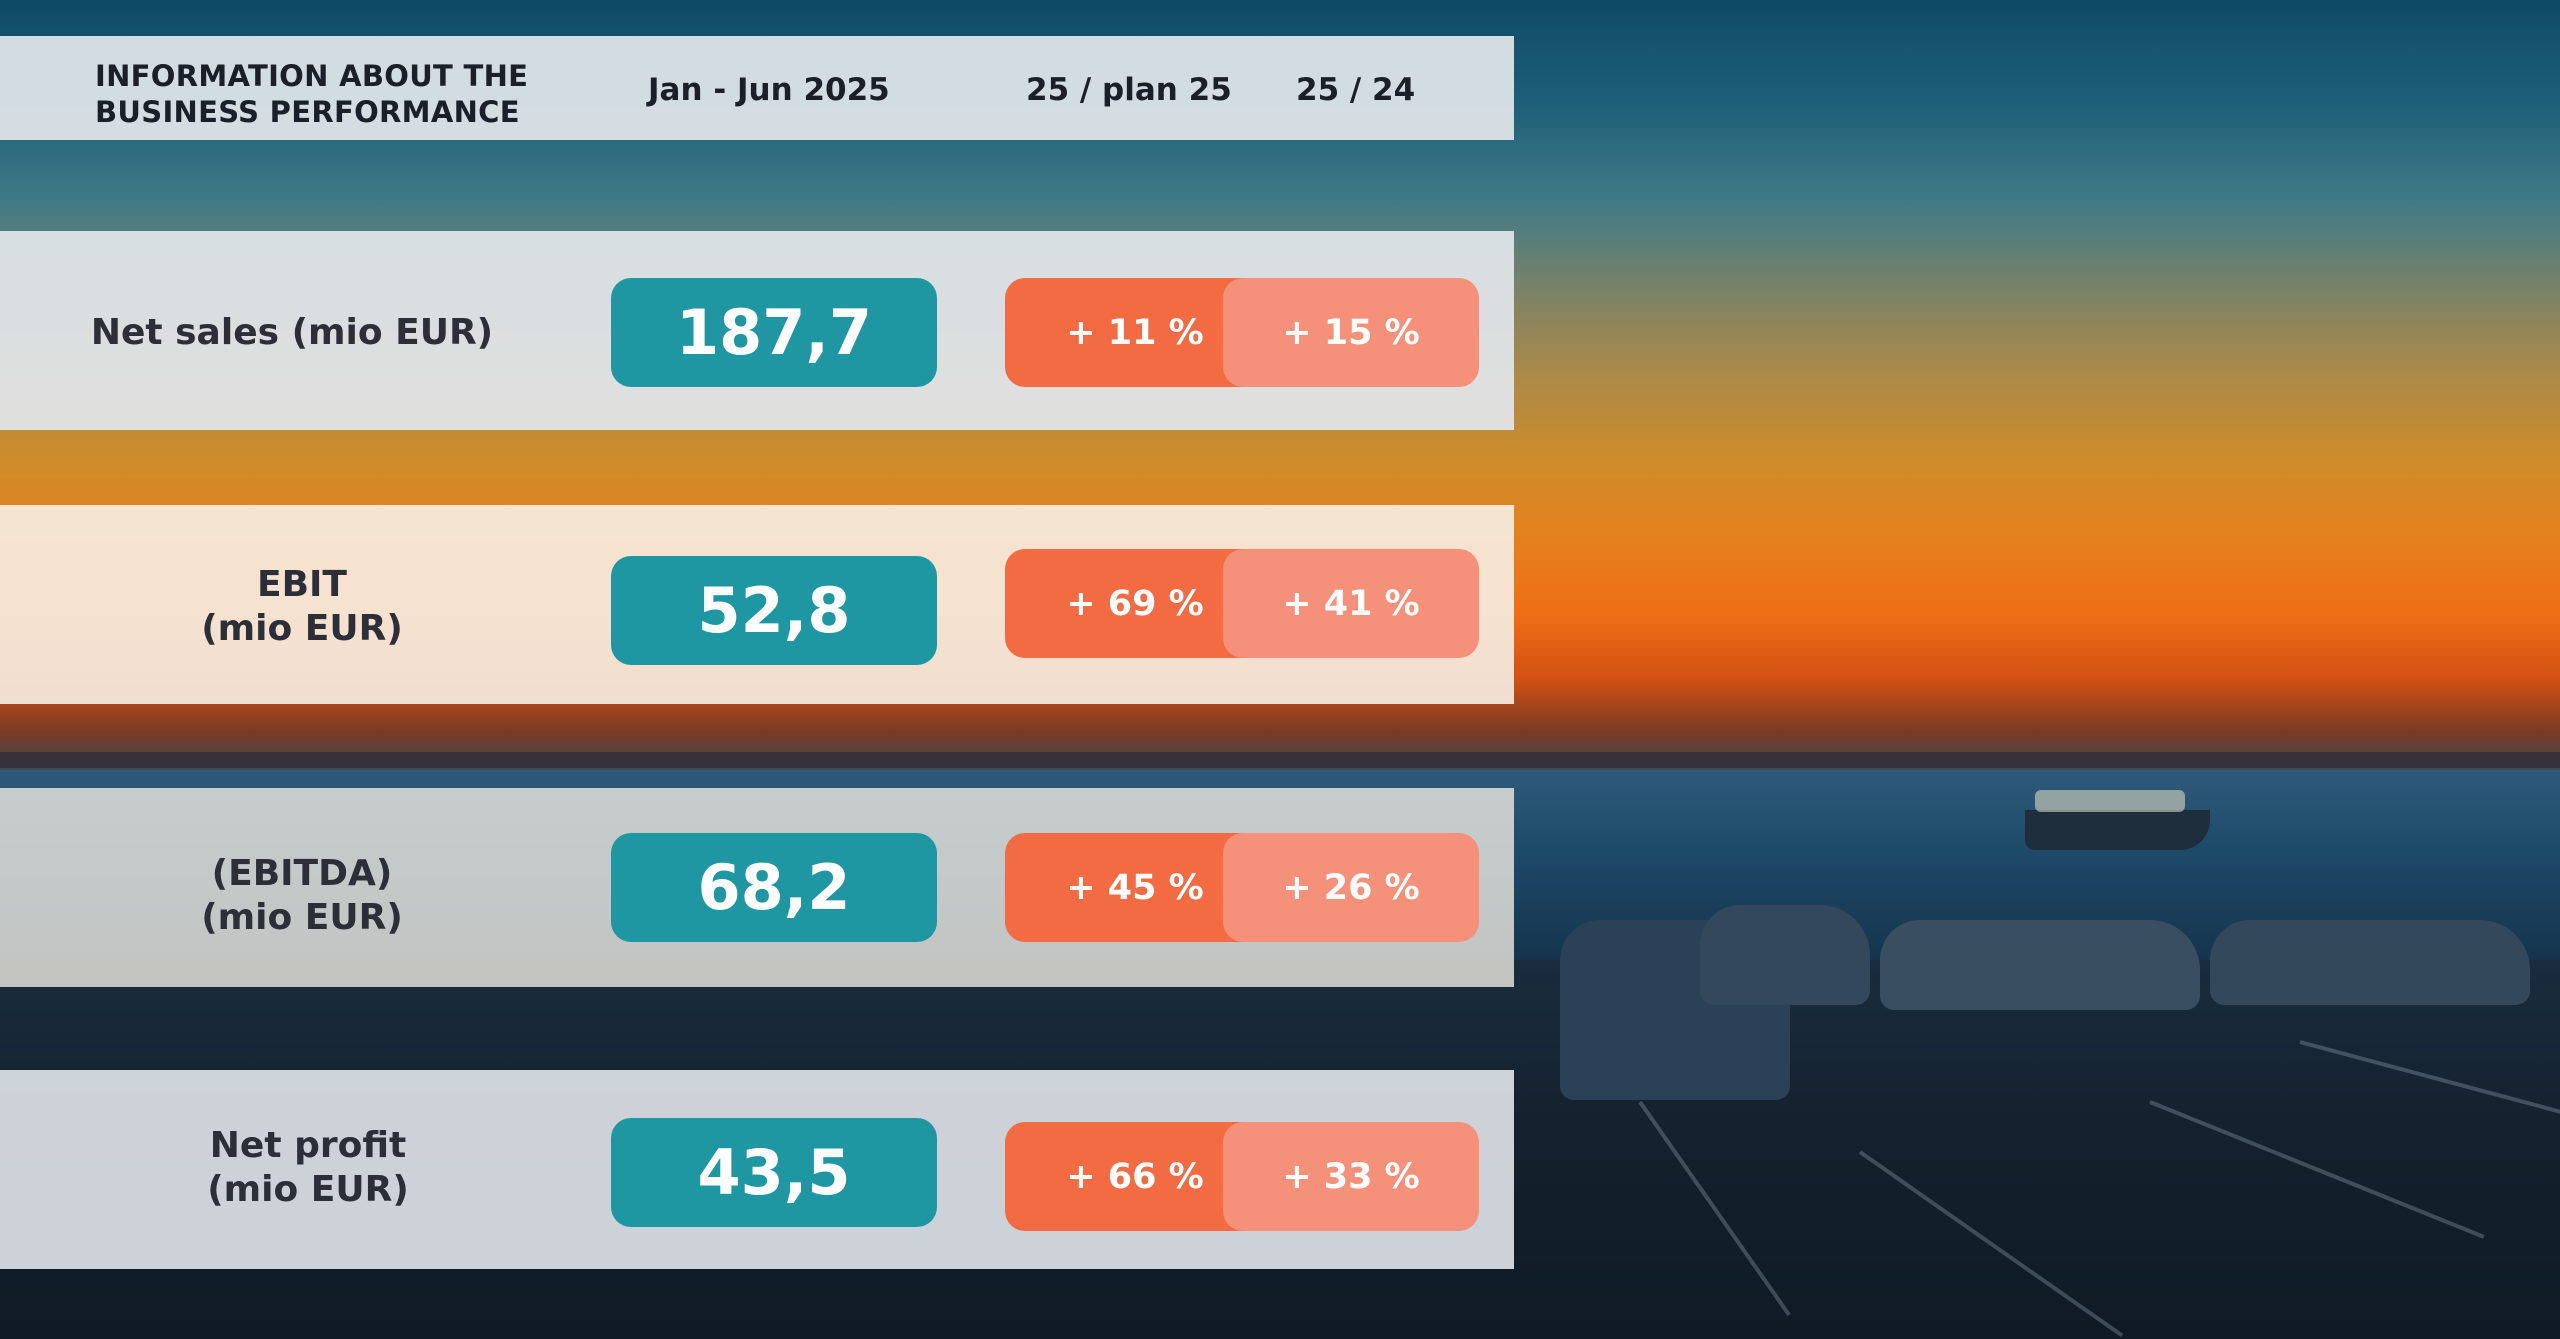 The image size is (2560, 1339). What do you see at coordinates (1135, 1176) in the screenshot?
I see `vs-plan-badge: + 66 %` at bounding box center [1135, 1176].